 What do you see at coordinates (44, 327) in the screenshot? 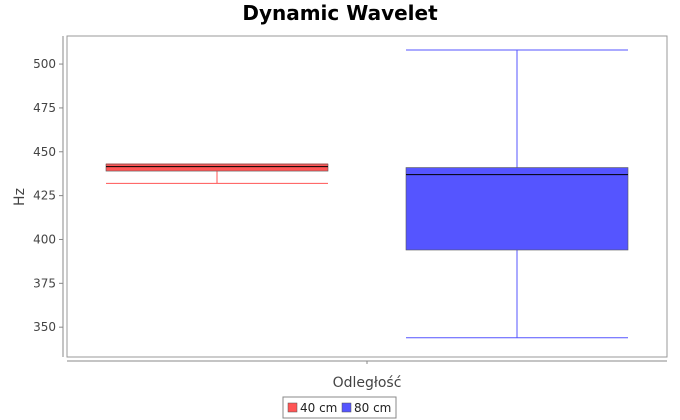
I see `y-tick-label: 350` at bounding box center [44, 327].